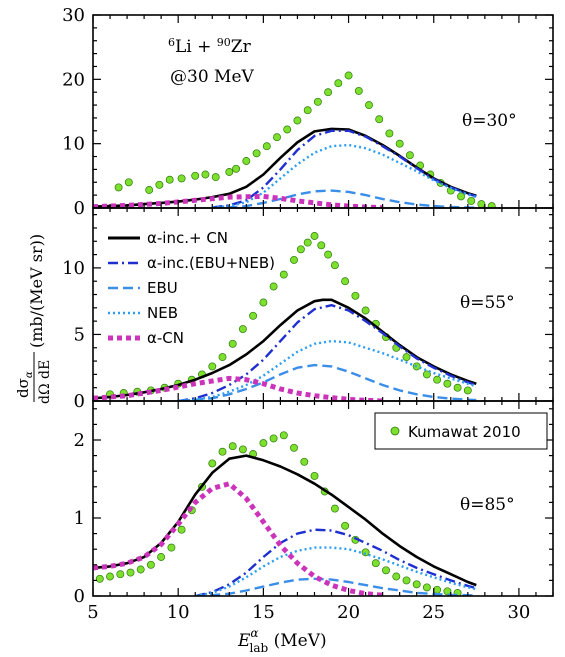  I want to click on legend-label-cn: α-CN, so click(165, 338).